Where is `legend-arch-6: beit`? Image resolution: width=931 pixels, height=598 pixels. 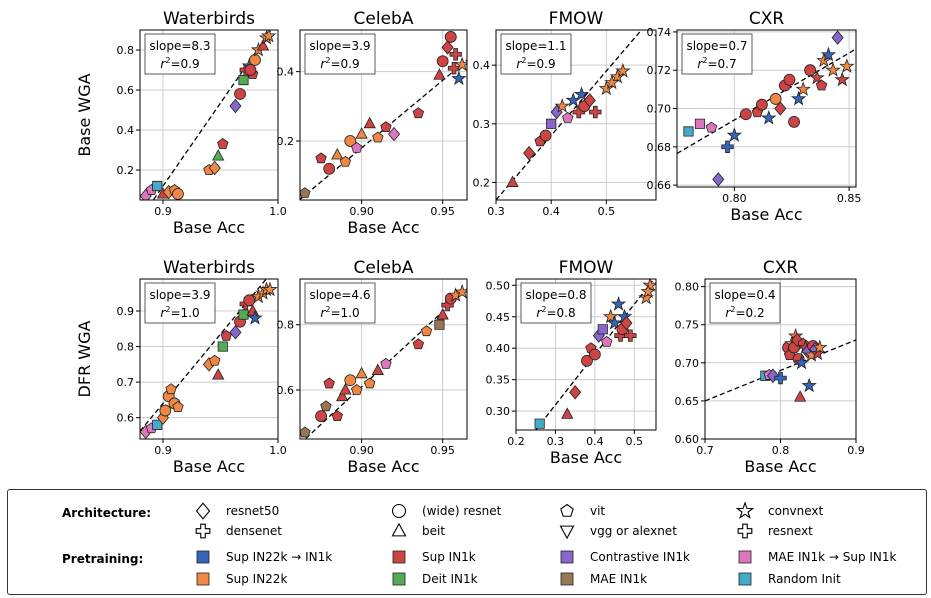 legend-arch-6: beit is located at coordinates (417, 531).